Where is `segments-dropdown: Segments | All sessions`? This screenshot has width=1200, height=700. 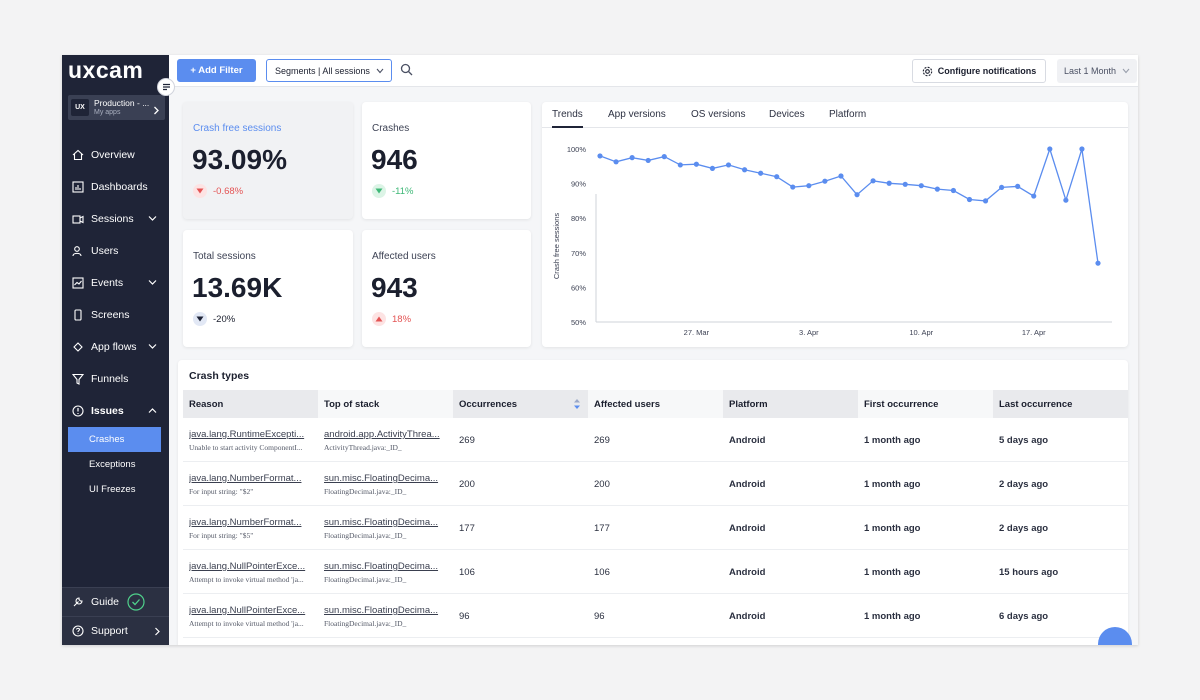 segments-dropdown: Segments | All sessions is located at coordinates (329, 70).